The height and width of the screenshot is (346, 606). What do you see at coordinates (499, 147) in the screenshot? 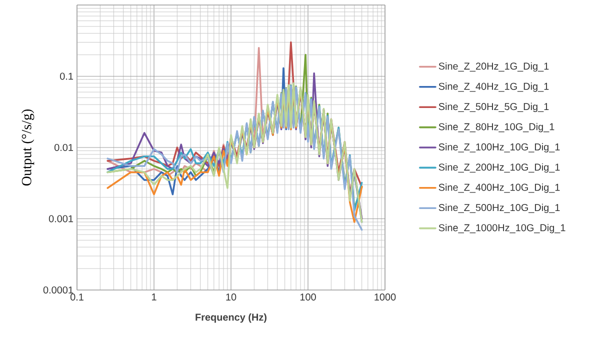
I see `legend-label: Sine_Z_100Hz_10G_Dig_1` at bounding box center [499, 147].